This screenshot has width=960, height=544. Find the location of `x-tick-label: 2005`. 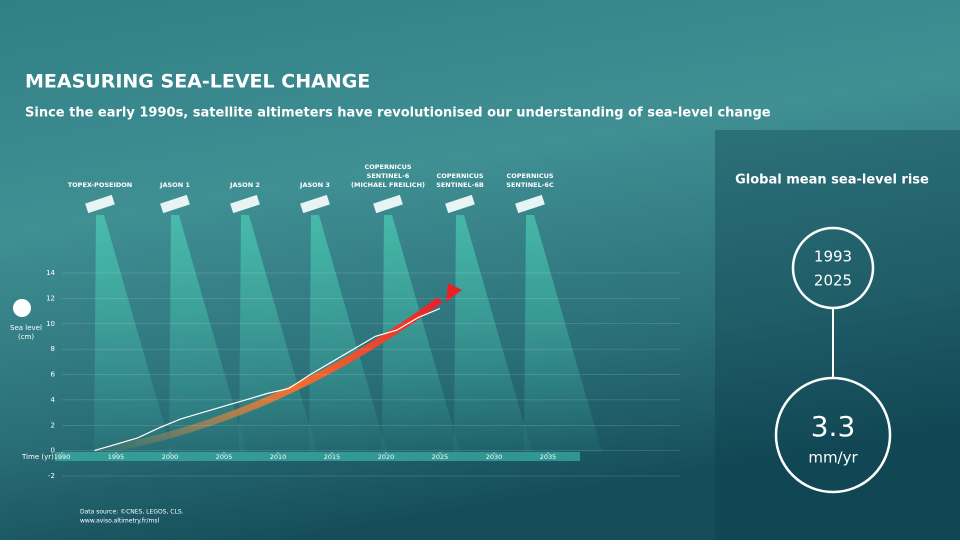

x-tick-label: 2005 is located at coordinates (224, 457).